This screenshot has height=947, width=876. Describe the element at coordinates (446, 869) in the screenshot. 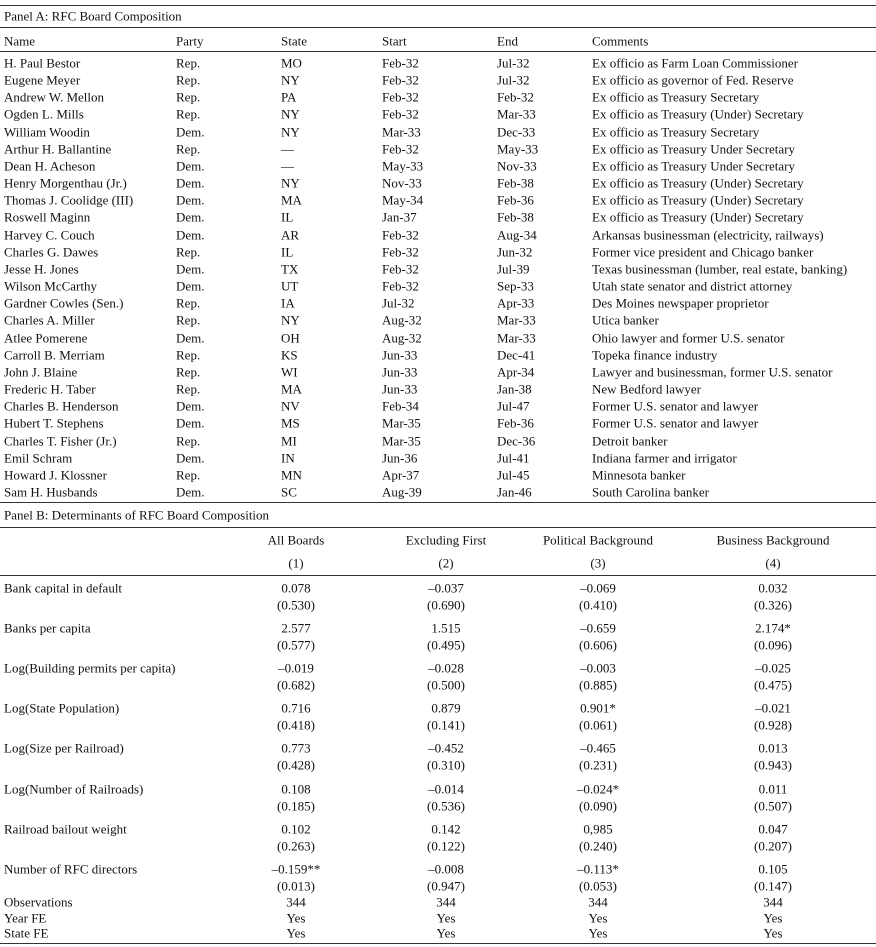

I see `coefficient: –0.008` at that location.